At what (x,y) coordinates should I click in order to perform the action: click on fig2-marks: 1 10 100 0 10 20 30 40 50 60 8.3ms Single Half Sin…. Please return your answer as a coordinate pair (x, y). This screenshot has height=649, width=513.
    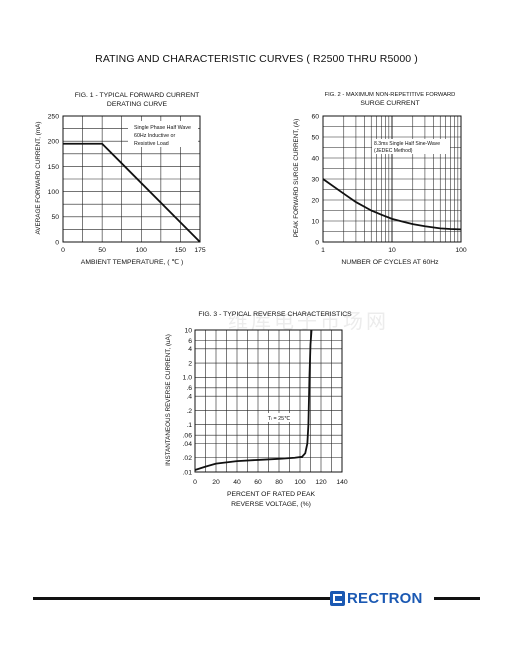
    Looking at the image, I should click on (388, 183).